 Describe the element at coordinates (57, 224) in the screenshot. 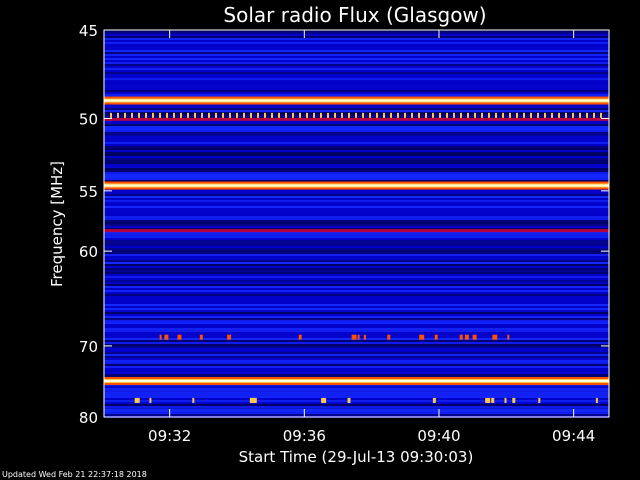

I see `y-axis-label: Frequency [MHz]` at that location.